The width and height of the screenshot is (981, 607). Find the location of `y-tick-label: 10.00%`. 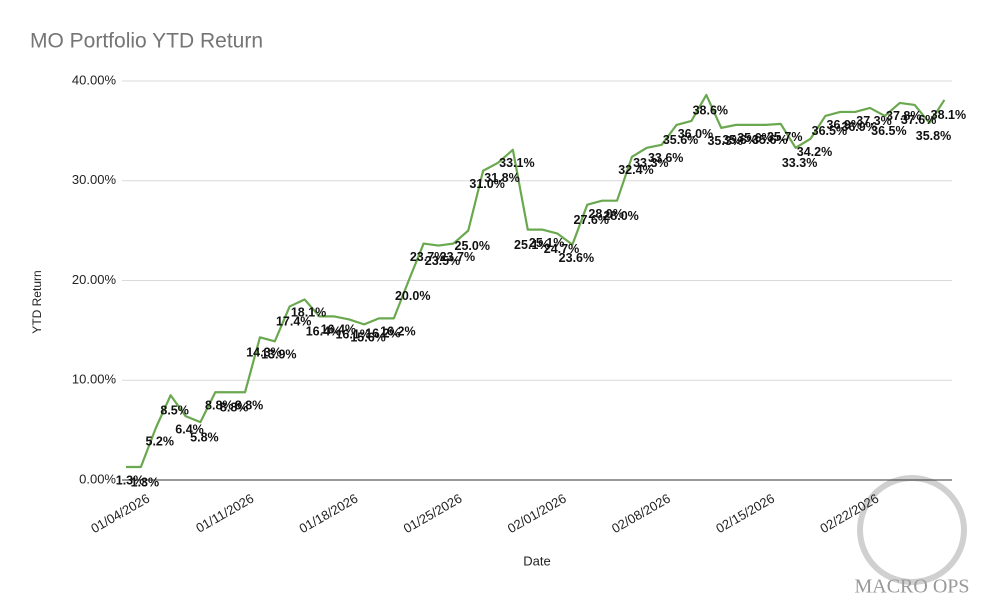

y-tick-label: 10.00% is located at coordinates (94, 379).